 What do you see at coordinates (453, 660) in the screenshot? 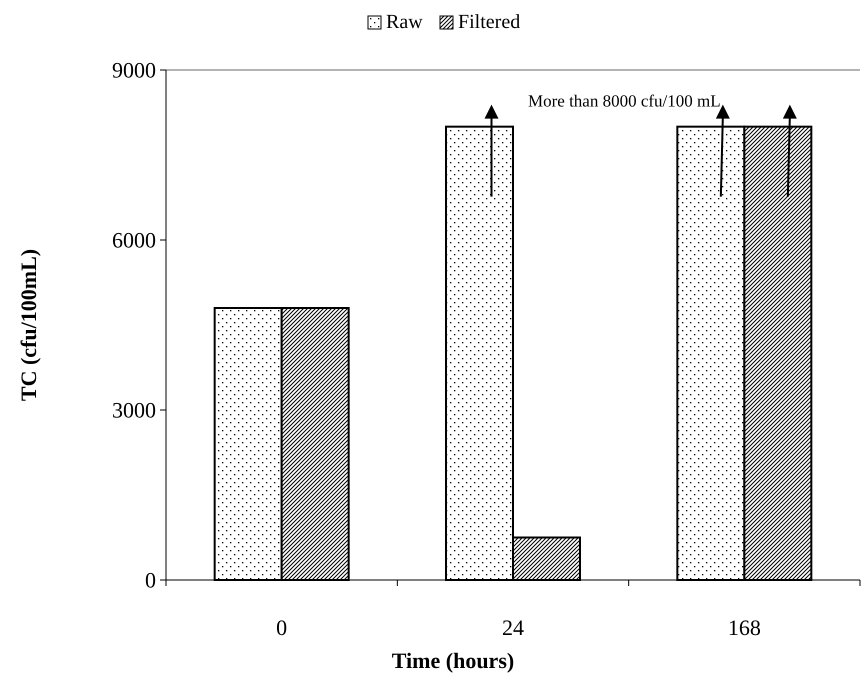
I see `x-axis-title: Time (hours)` at bounding box center [453, 660].